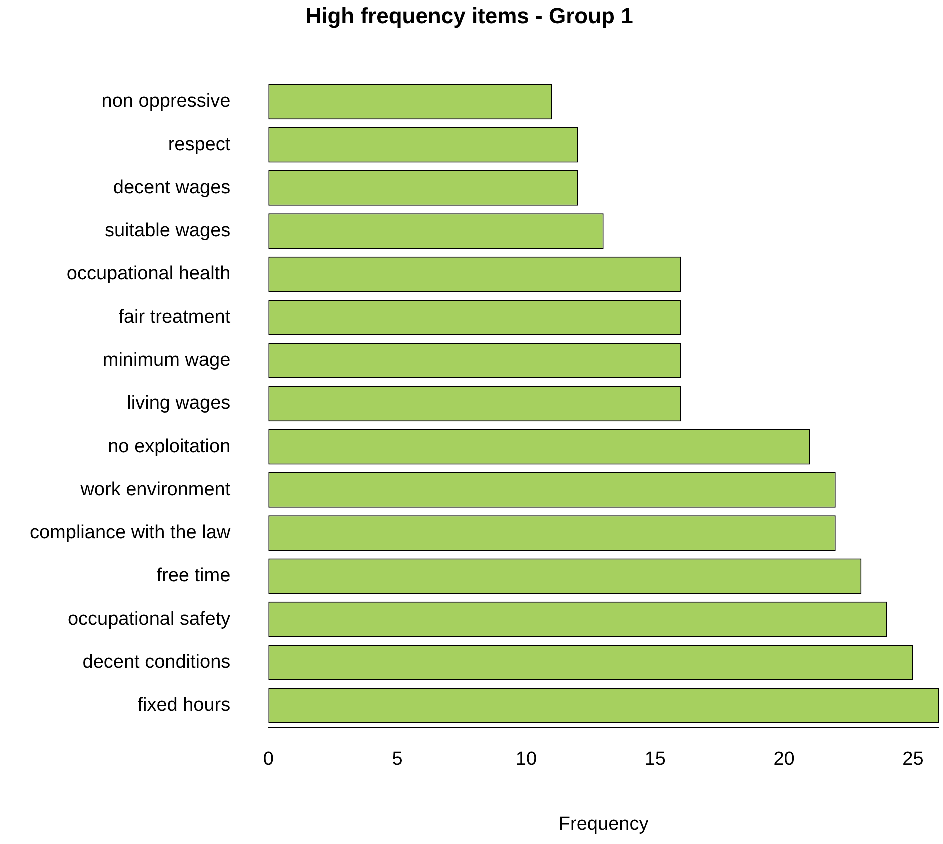 Image resolution: width=943 pixels, height=844 pixels. What do you see at coordinates (179, 403) in the screenshot?
I see `y-tick-label: living wages` at bounding box center [179, 403].